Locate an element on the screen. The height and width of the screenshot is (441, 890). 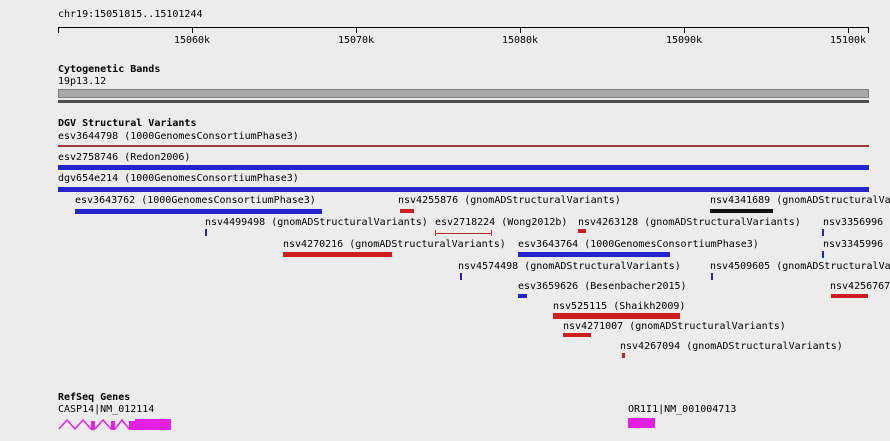
cytogenetic-band-underline is located at coordinates (463, 101).